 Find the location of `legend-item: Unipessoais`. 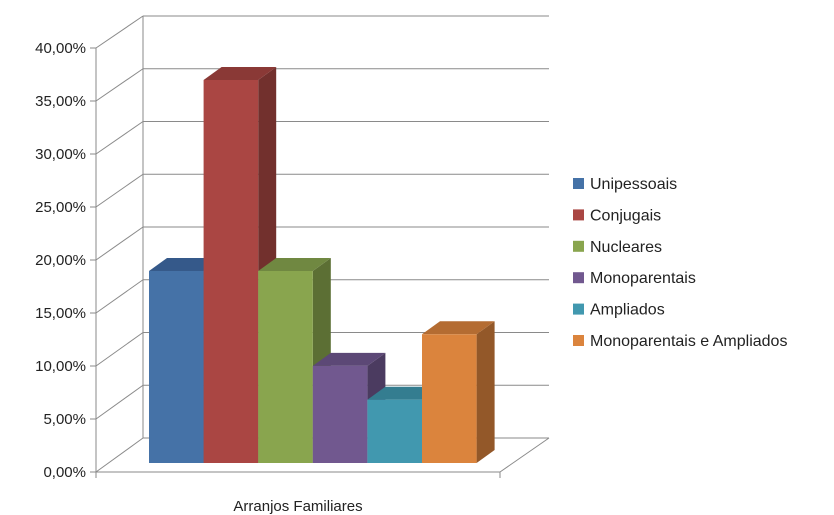

legend-item: Unipessoais is located at coordinates (625, 184).